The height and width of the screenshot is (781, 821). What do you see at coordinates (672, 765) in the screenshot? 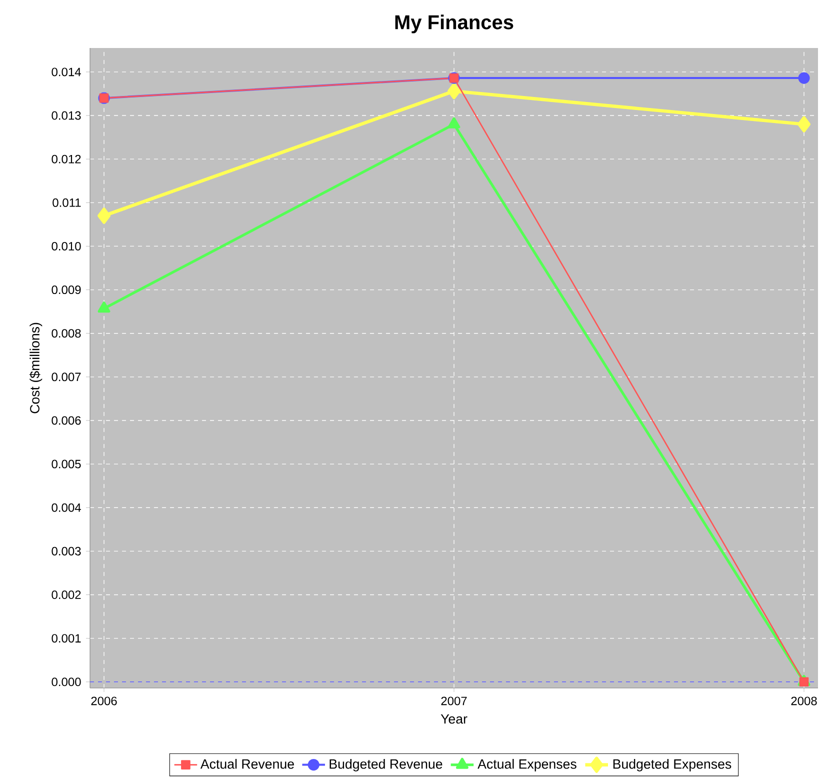
I see `legend-label: Budgeted Expenses` at bounding box center [672, 765].